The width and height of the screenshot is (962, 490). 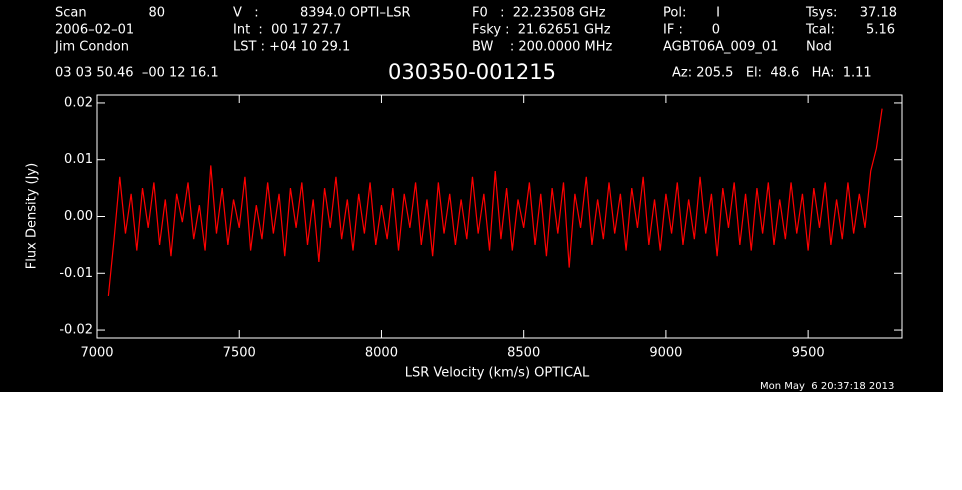 What do you see at coordinates (772, 73) in the screenshot?
I see `header-field: Az: 205.5 El: 48.6 HA: 1.11` at bounding box center [772, 73].